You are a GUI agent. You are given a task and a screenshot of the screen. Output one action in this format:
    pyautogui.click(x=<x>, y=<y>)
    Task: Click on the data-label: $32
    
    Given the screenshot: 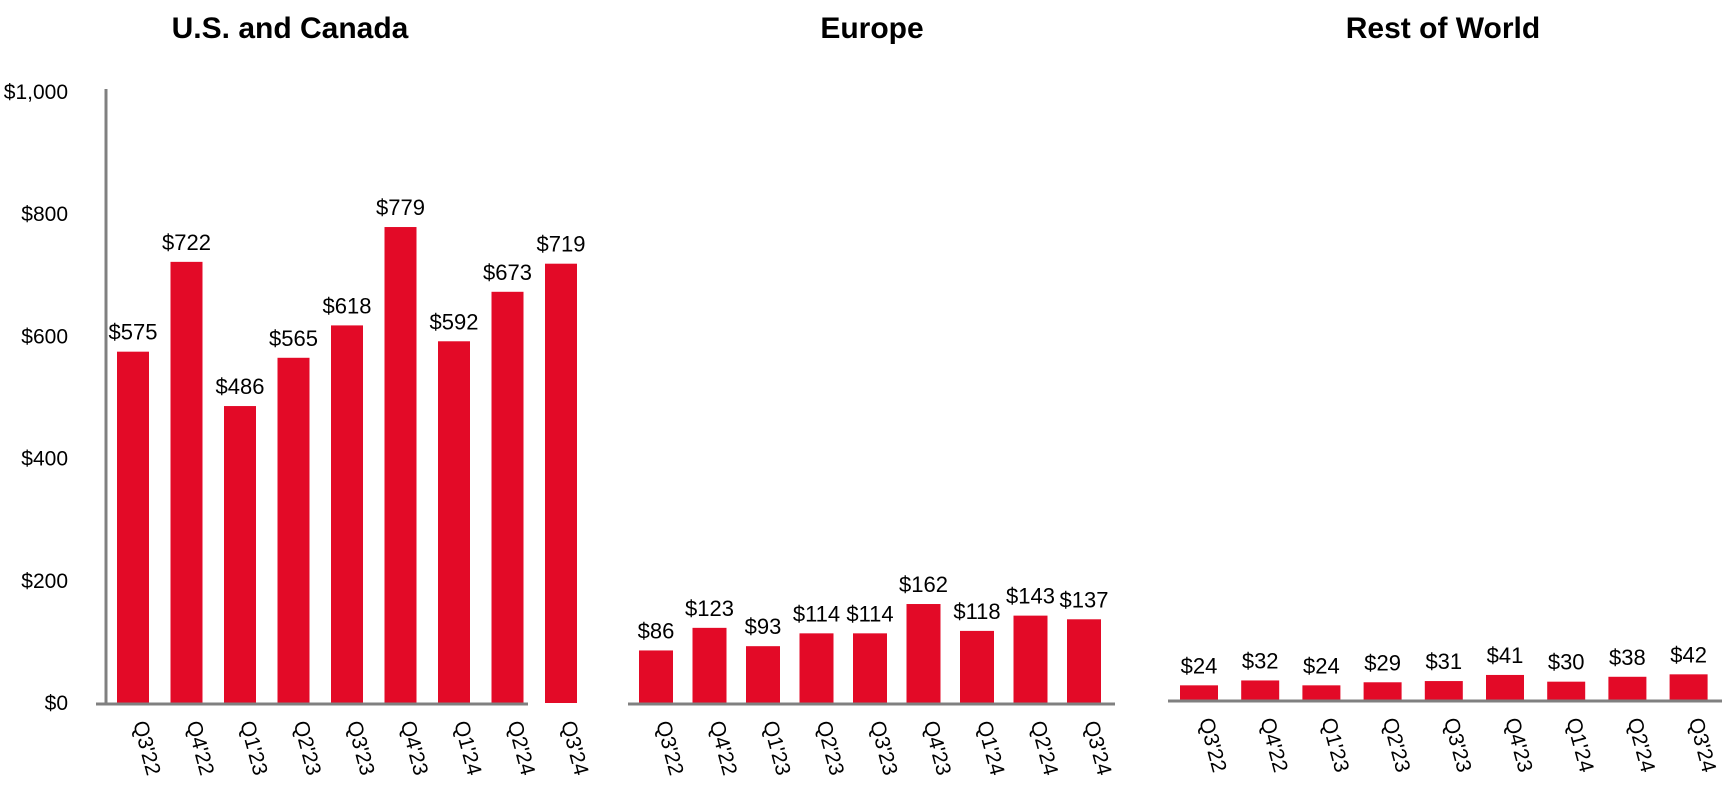 What is the action you would take?
    pyautogui.click(x=1260, y=660)
    